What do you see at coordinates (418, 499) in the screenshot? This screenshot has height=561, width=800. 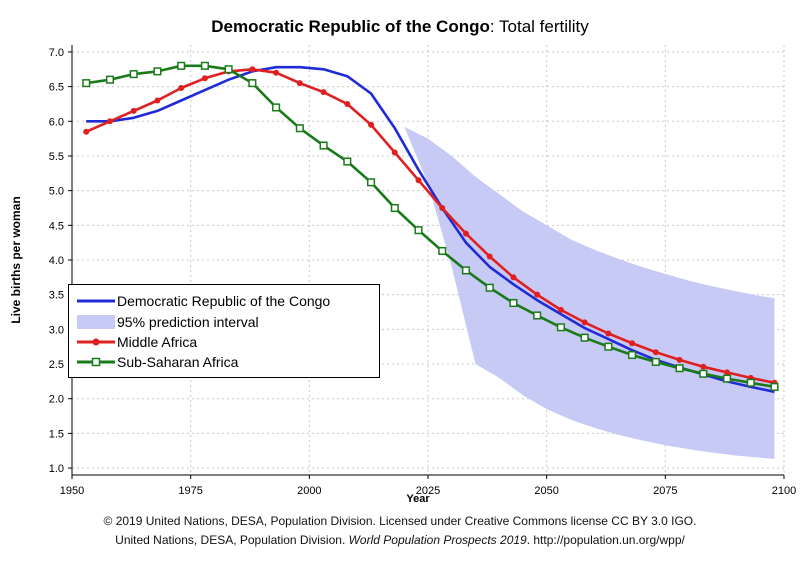 I see `x-axis-label: Year` at bounding box center [418, 499].